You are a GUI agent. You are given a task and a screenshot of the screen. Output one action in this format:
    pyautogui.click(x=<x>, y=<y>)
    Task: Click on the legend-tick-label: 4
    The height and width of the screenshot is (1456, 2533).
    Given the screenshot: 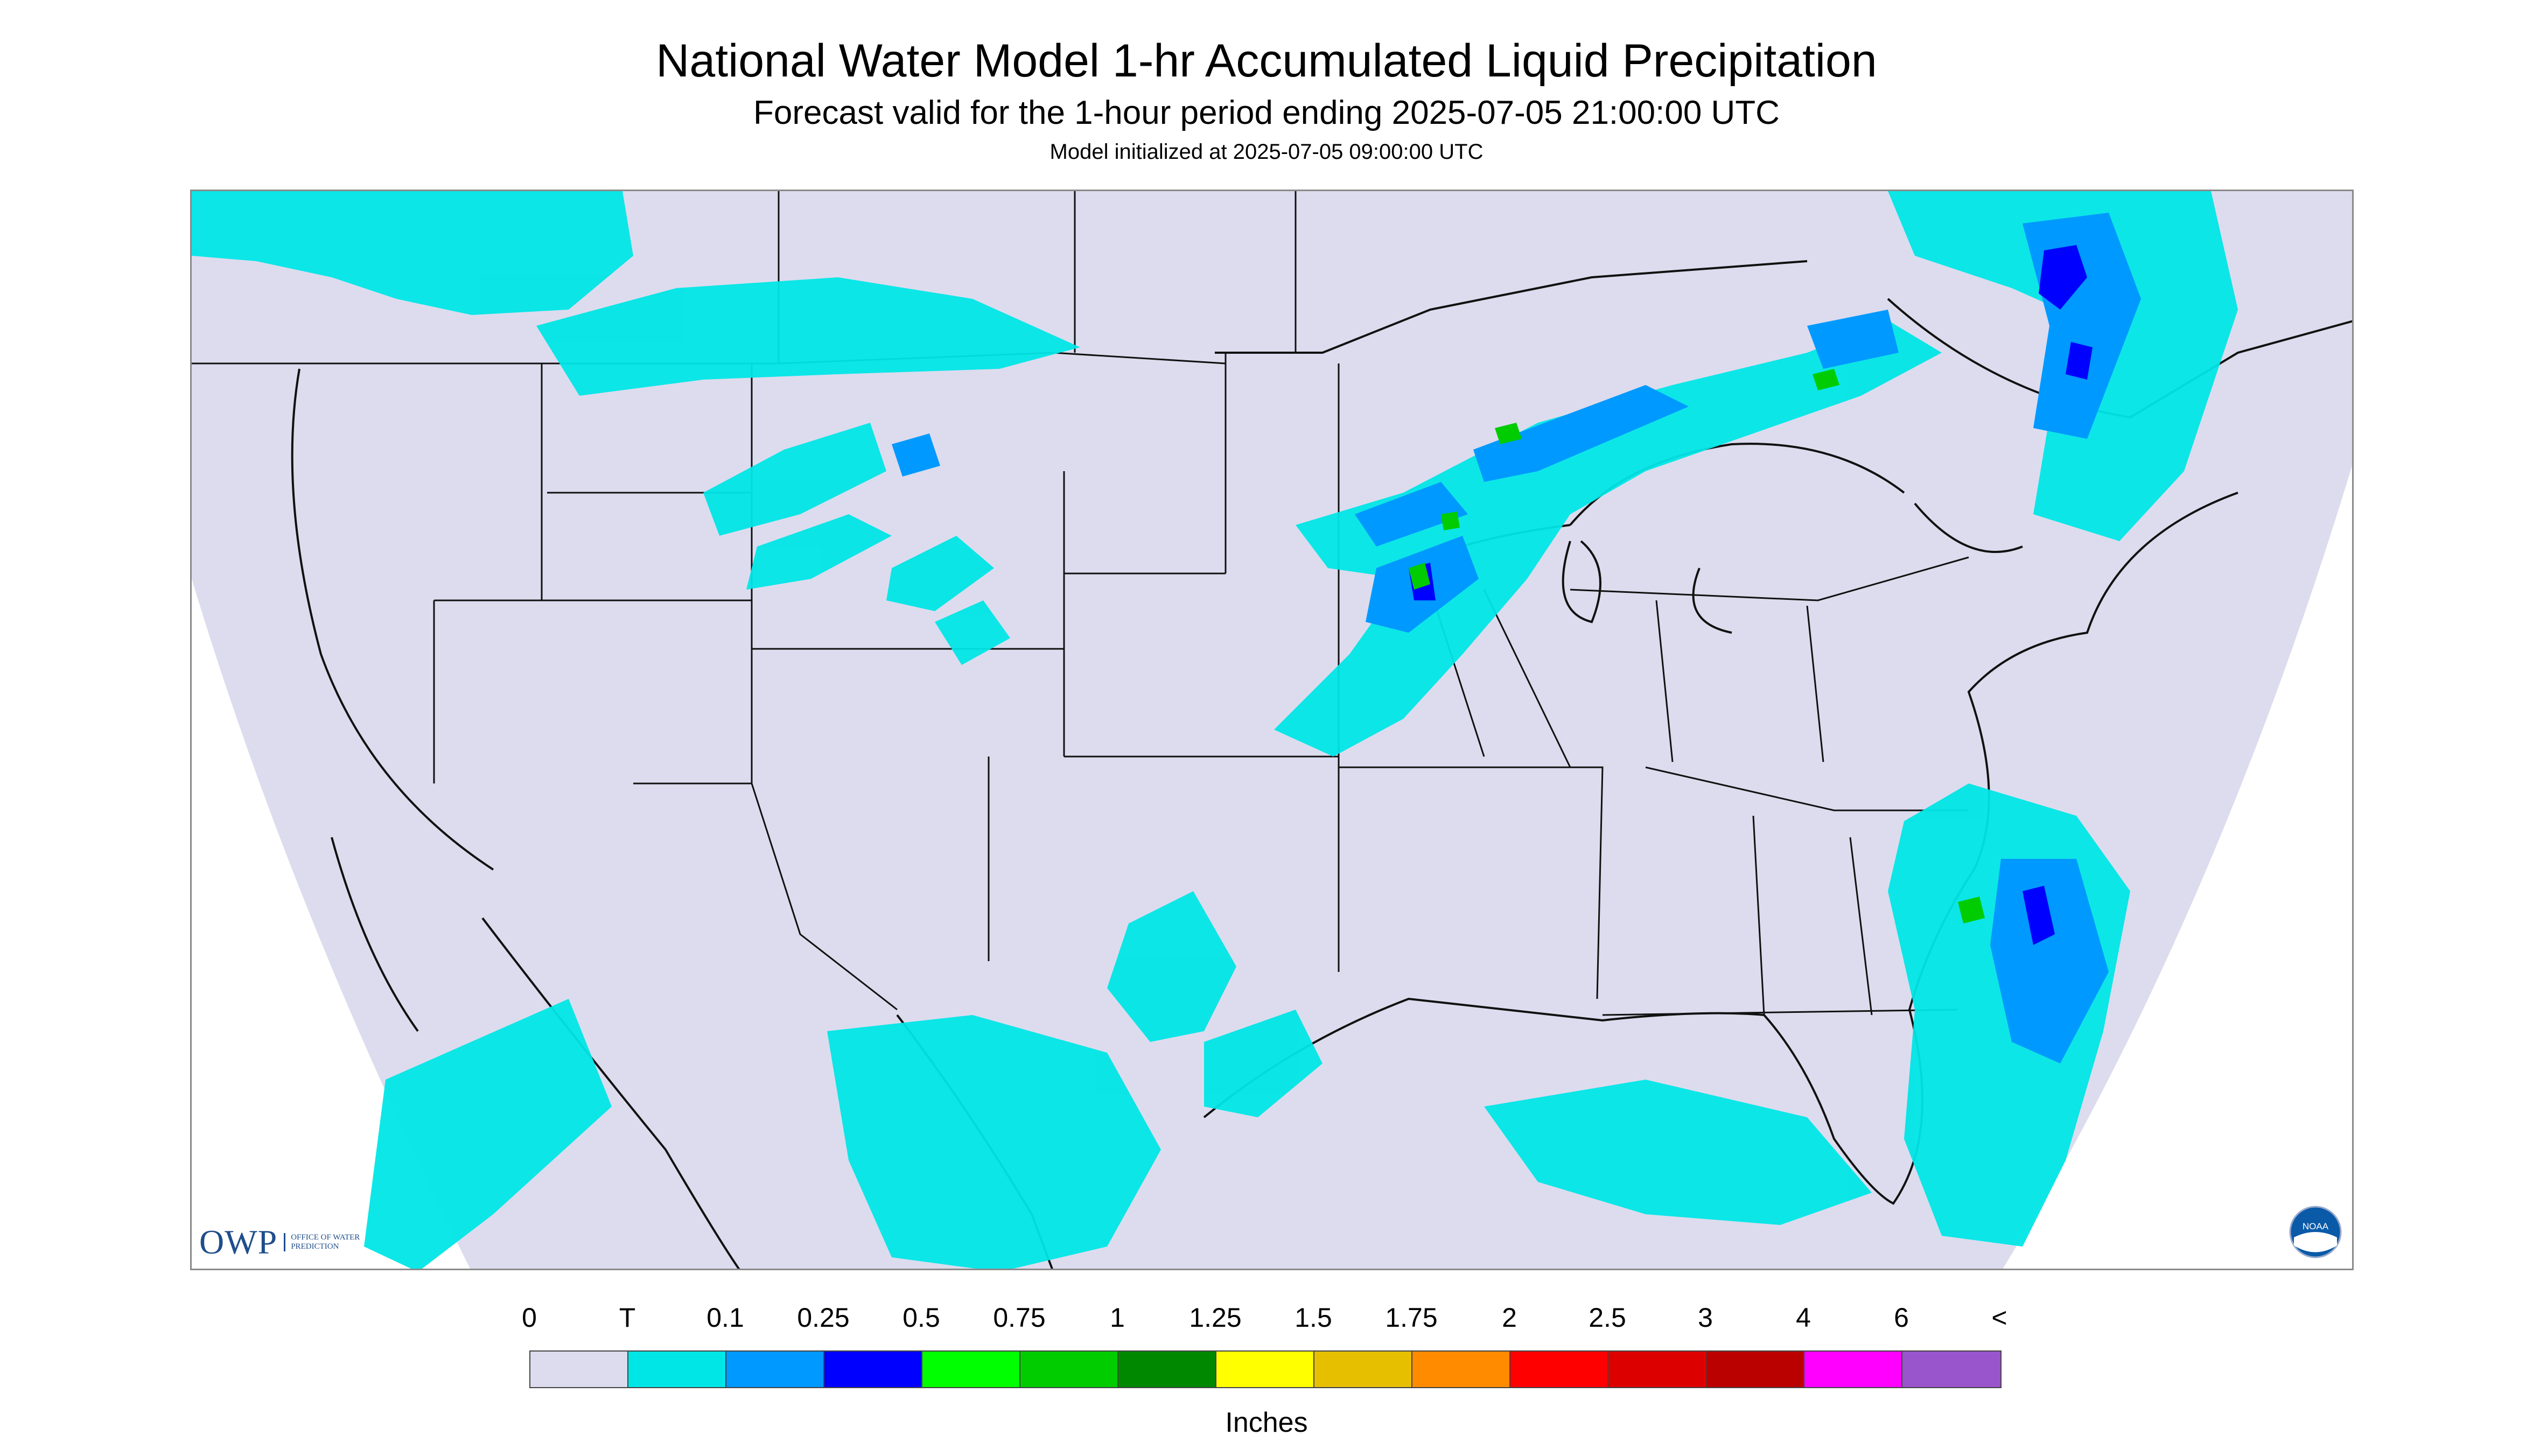 What is the action you would take?
    pyautogui.click(x=1803, y=1318)
    